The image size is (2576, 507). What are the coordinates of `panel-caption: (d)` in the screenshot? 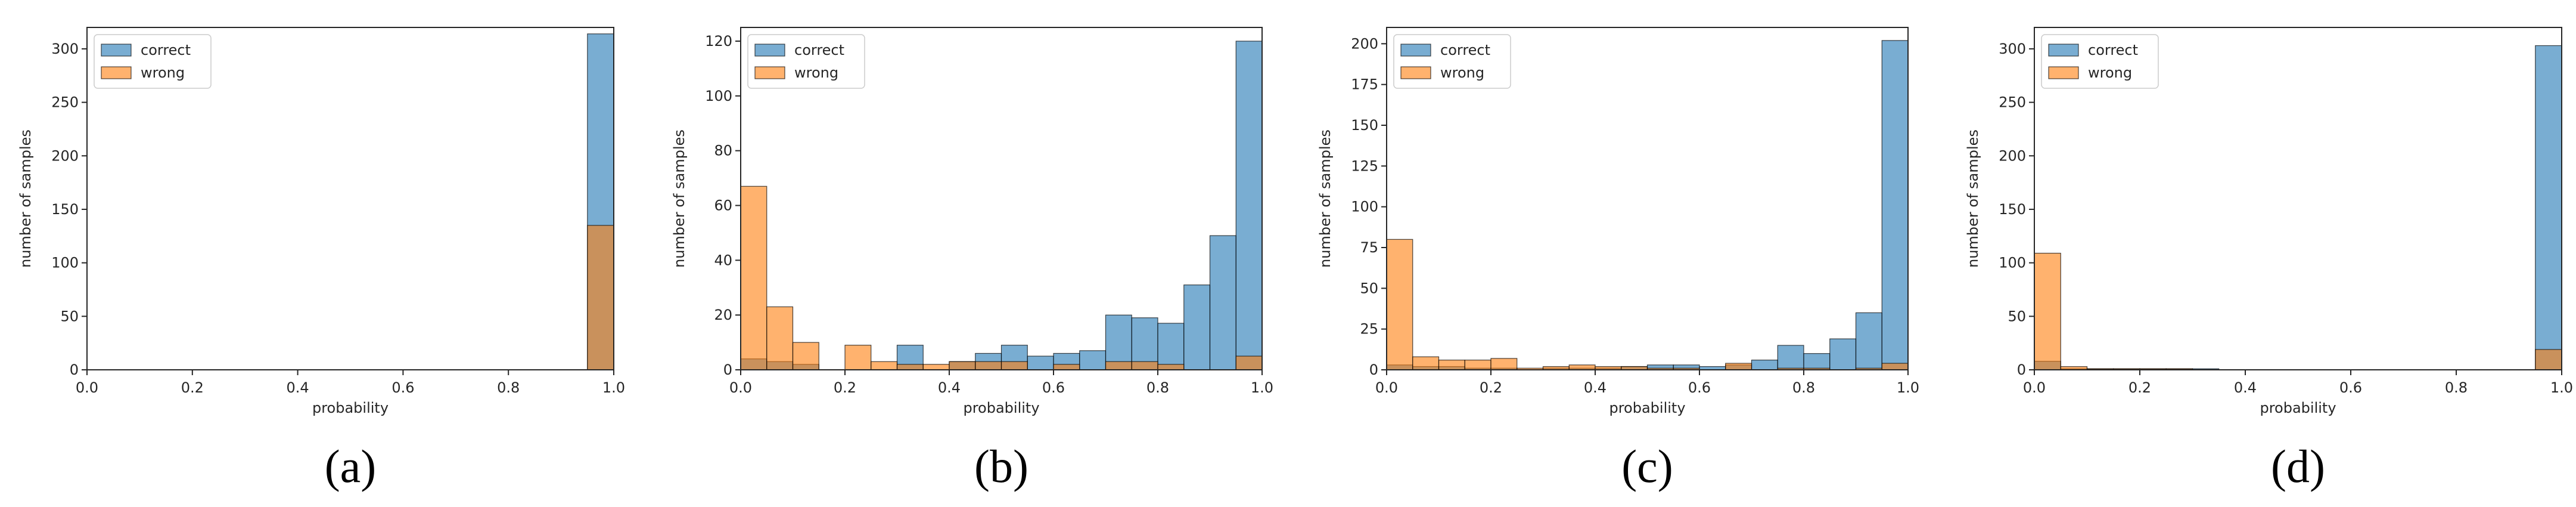 It's located at (2298, 466).